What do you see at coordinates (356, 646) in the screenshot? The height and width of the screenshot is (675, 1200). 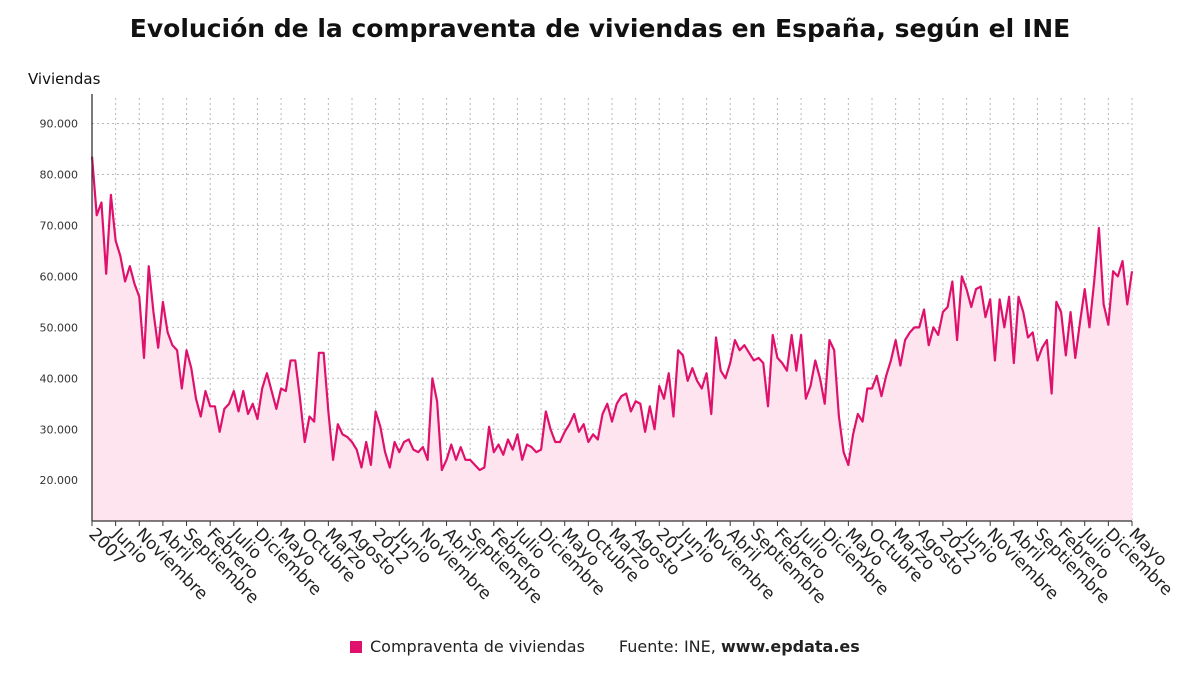 I see `legend-swatch` at bounding box center [356, 646].